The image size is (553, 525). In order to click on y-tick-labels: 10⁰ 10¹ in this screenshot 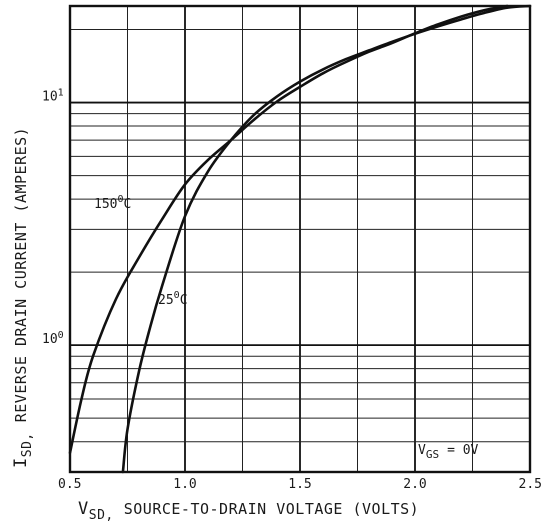, I will do `click(53, 218)`.